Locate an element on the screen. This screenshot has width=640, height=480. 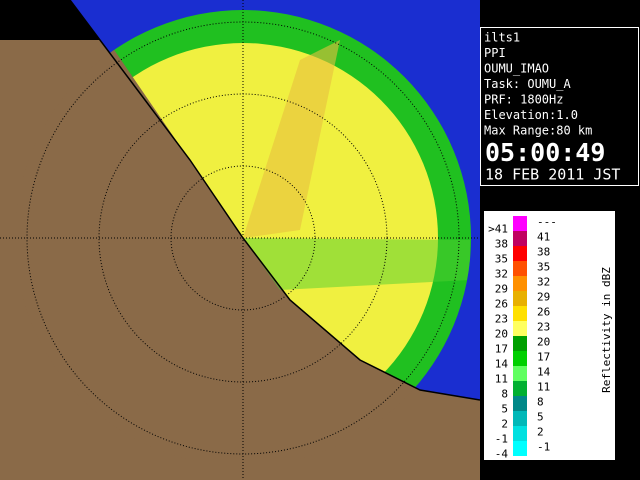
legend-low: -1 is located at coordinates (501, 439).